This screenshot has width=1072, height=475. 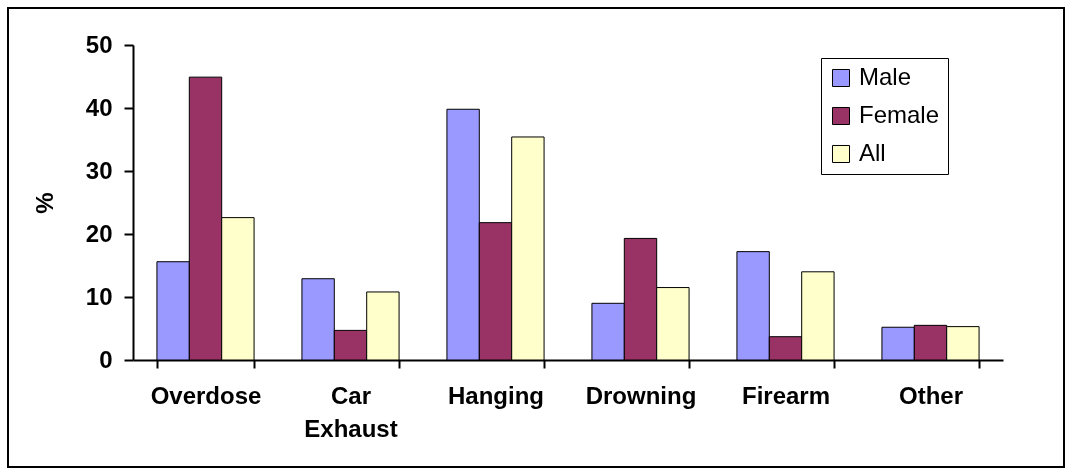 What do you see at coordinates (786, 395) in the screenshot?
I see `x-tick-label: Firearm` at bounding box center [786, 395].